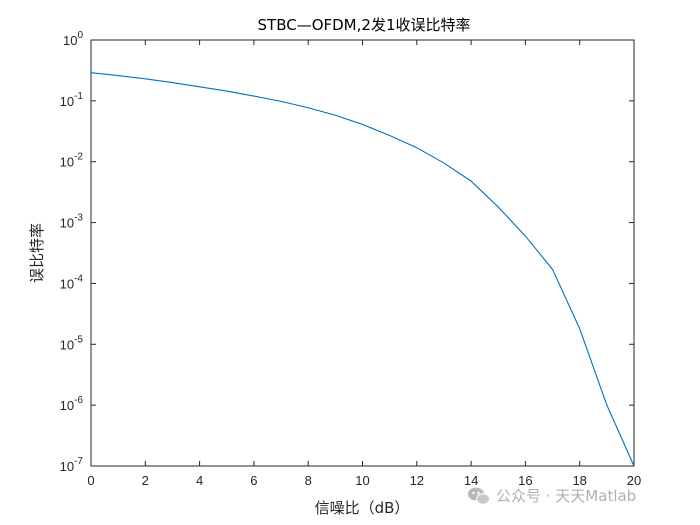  What do you see at coordinates (78, 400) in the screenshot?
I see `y-tick-exponent: -6` at bounding box center [78, 400].